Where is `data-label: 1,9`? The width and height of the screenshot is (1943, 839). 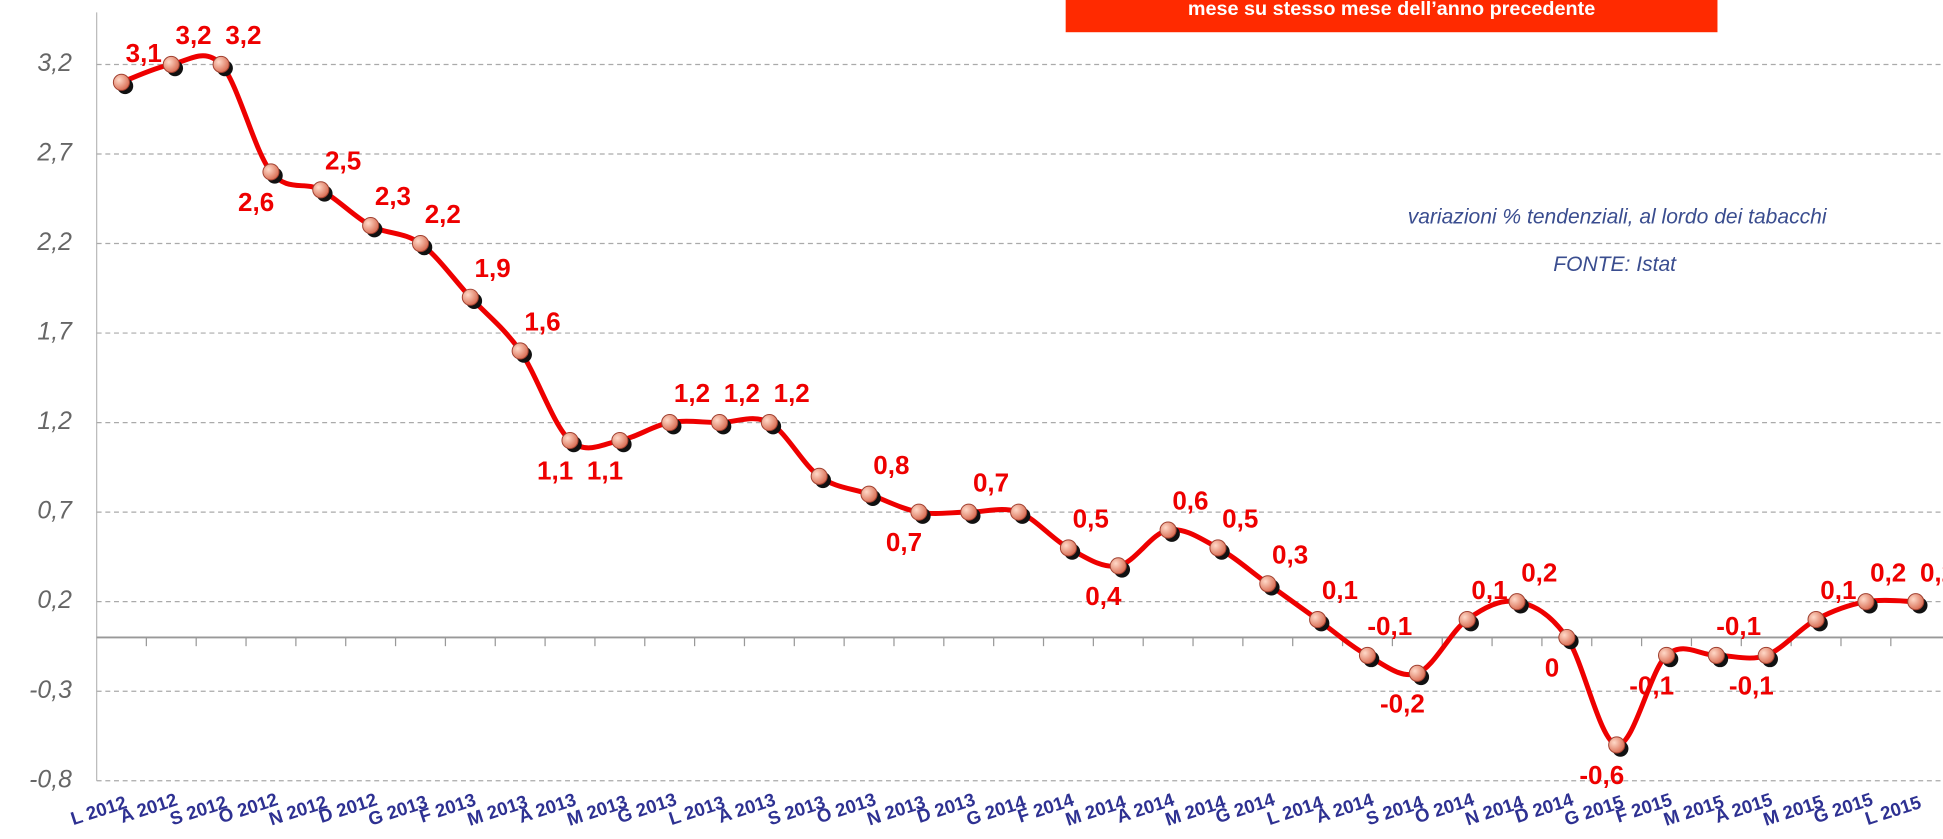 data-label: 1,9 is located at coordinates (493, 268).